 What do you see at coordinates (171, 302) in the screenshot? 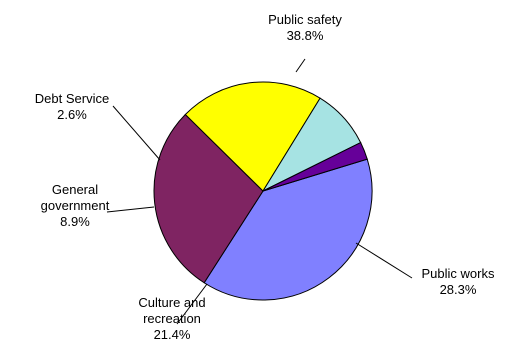
I see `slice-name-label: Culture and` at bounding box center [171, 302].